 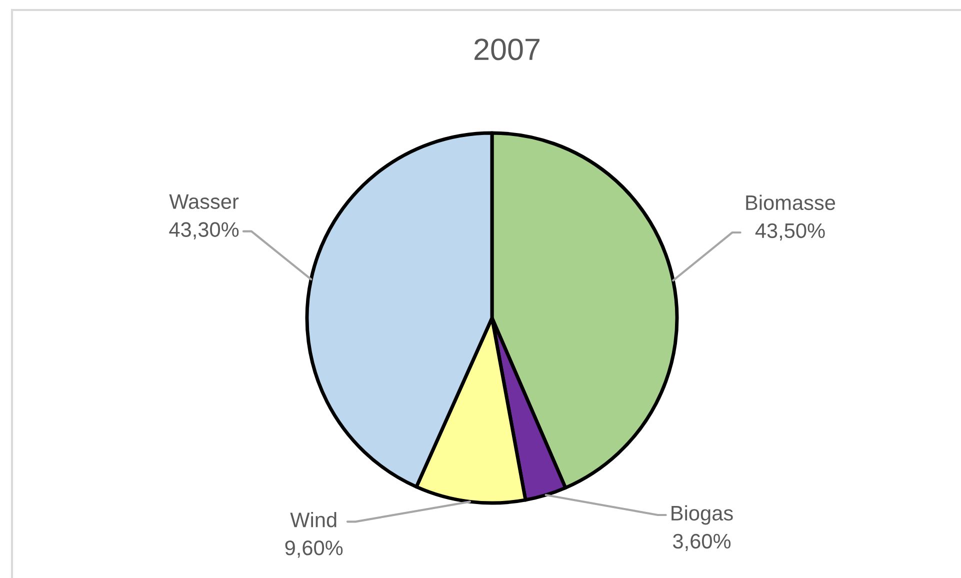 I want to click on data-label: 9,60%, so click(x=314, y=549).